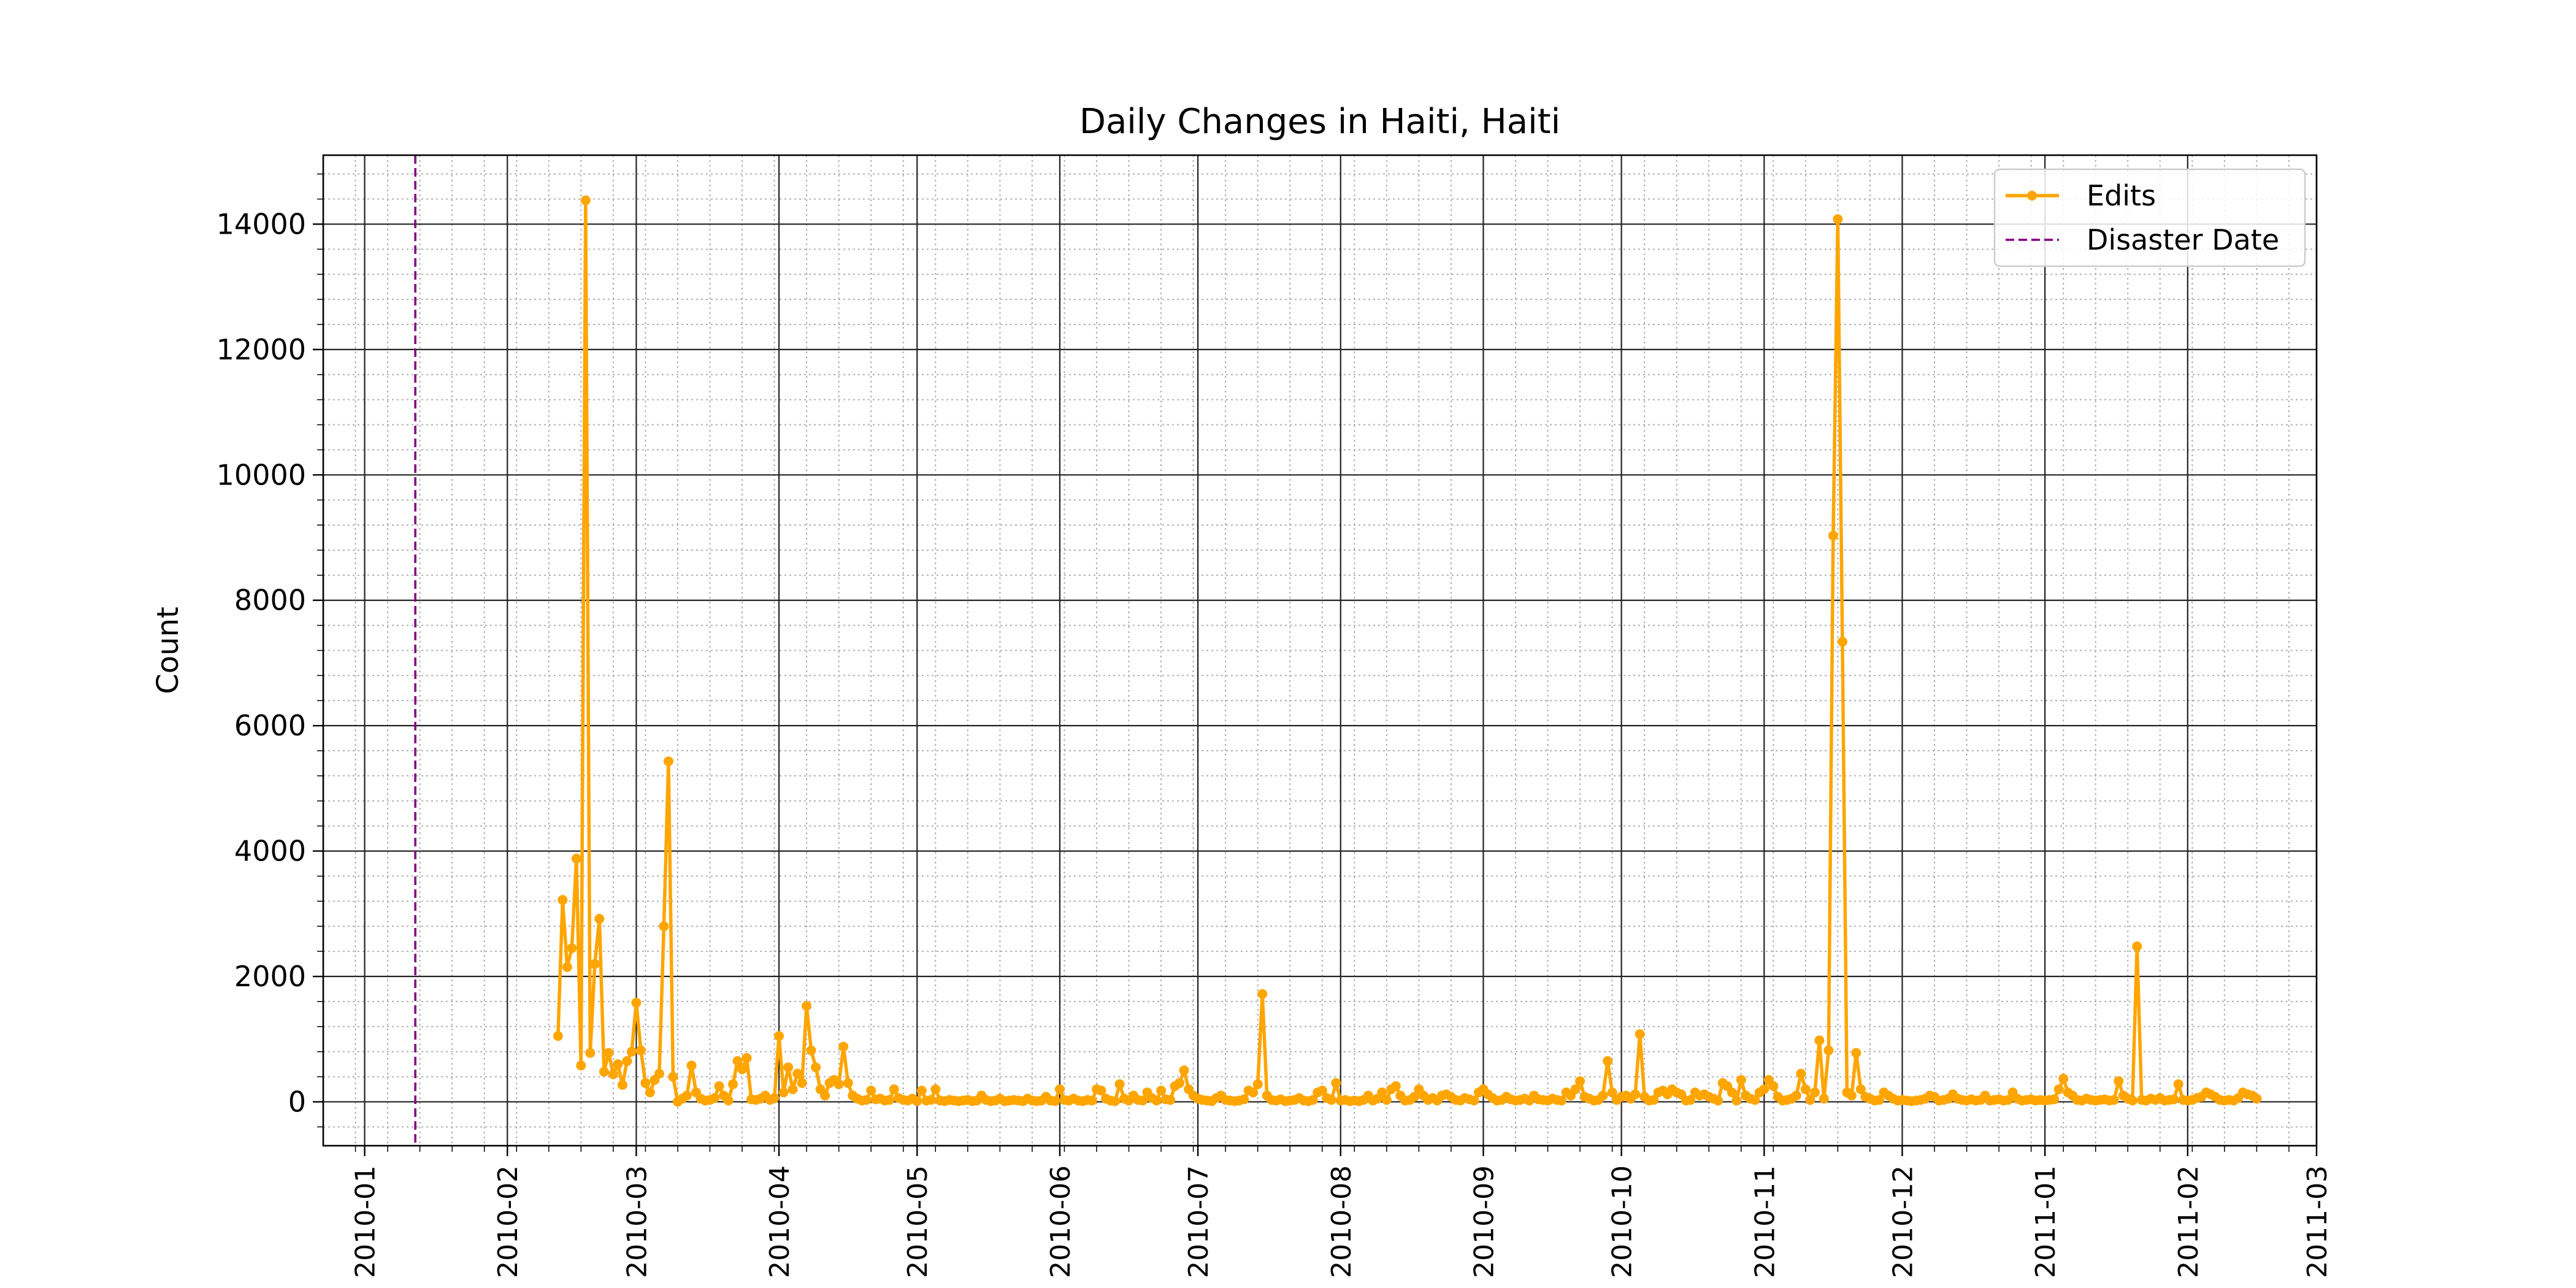 This screenshot has width=2576, height=1288. I want to click on x-tick-label: 2011-01, so click(2045, 1221).